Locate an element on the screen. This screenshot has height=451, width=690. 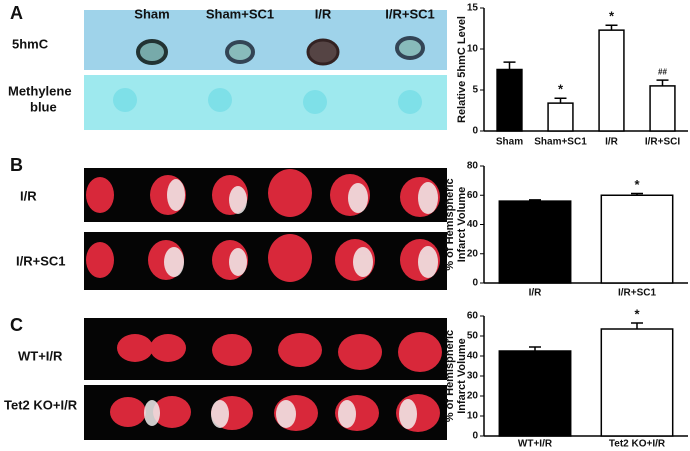
x-tick-label: Sham+SC1 is located at coordinates (560, 142).